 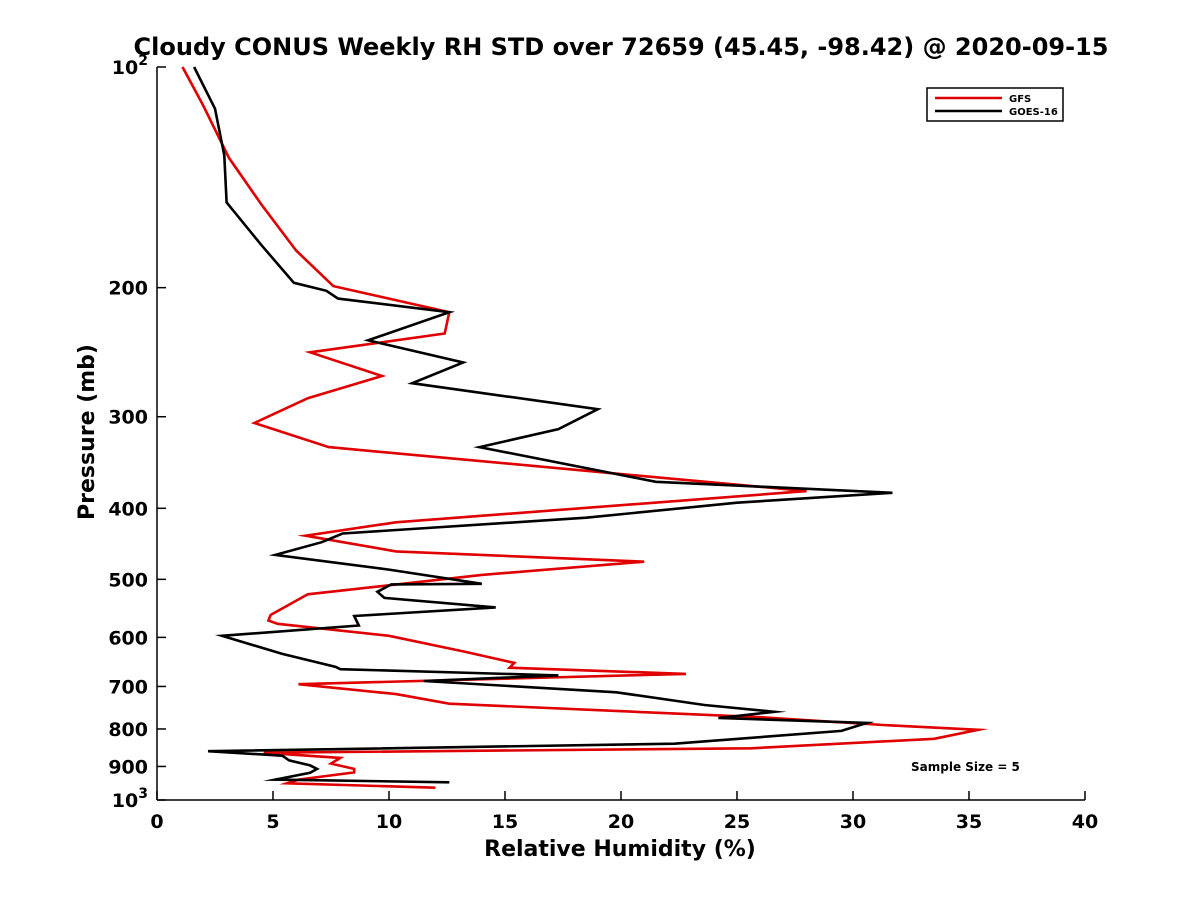 I want to click on legend: GFS GOES-16, so click(x=995, y=104).